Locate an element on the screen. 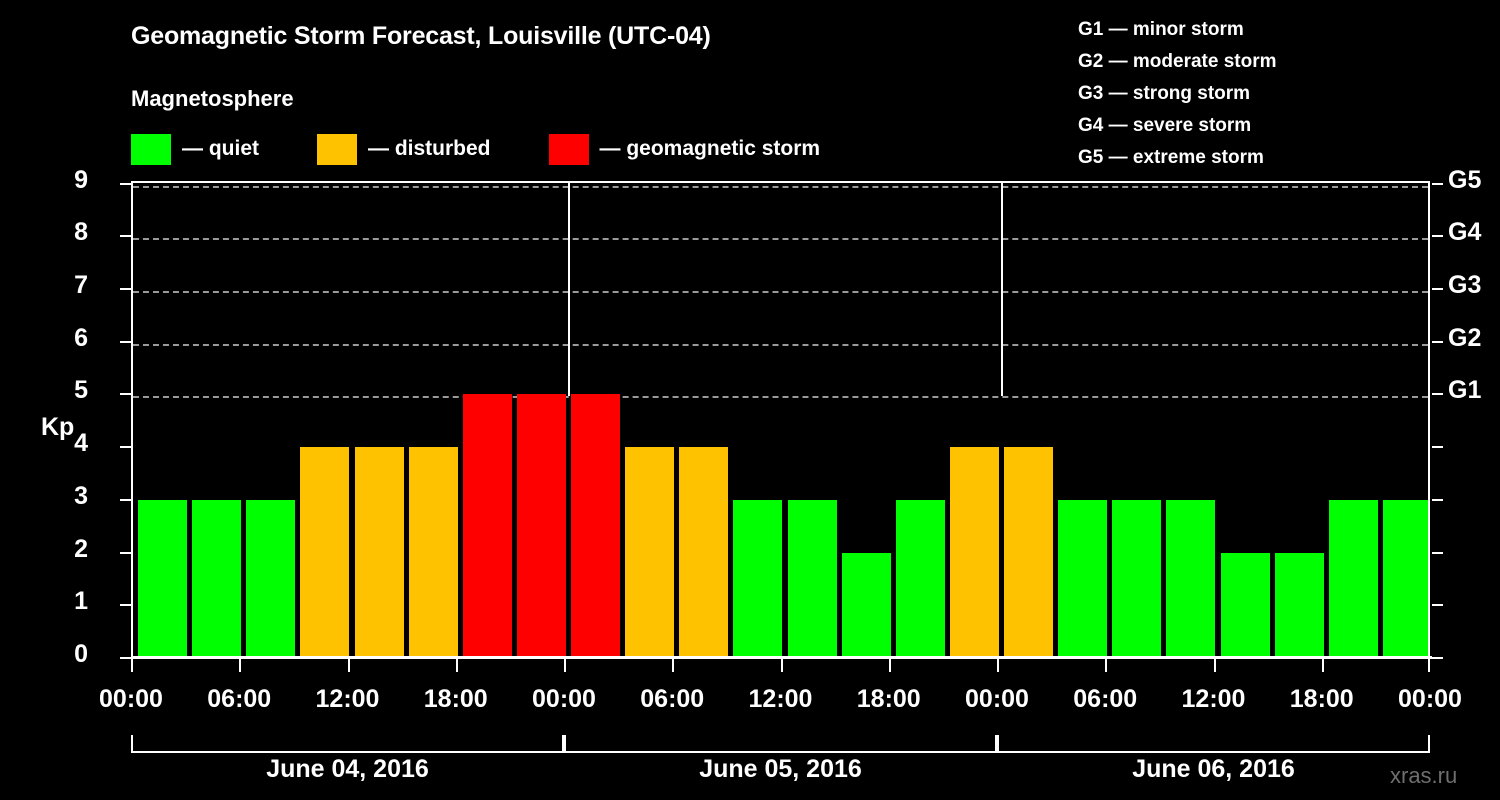 The width and height of the screenshot is (1500, 800). x-tick-label-1: 06:00 is located at coordinates (239, 699).